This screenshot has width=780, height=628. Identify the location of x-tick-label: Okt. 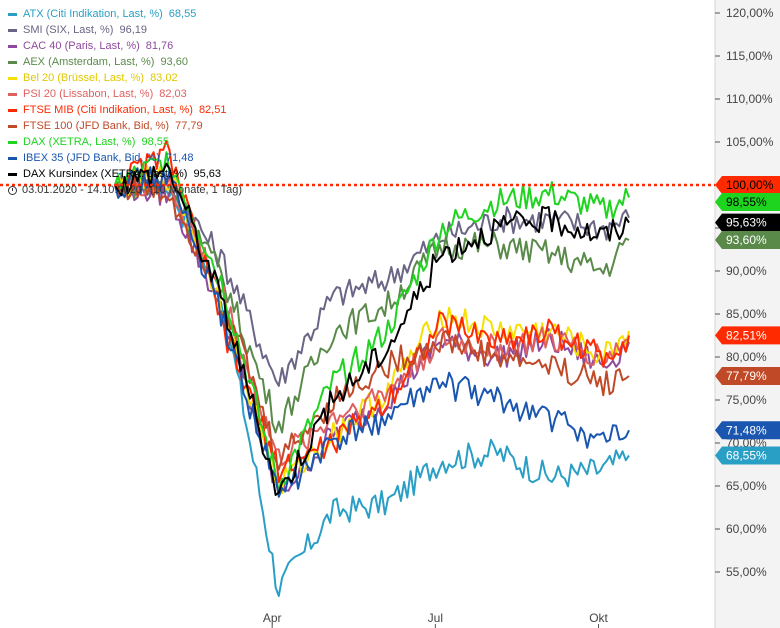
(598, 618).